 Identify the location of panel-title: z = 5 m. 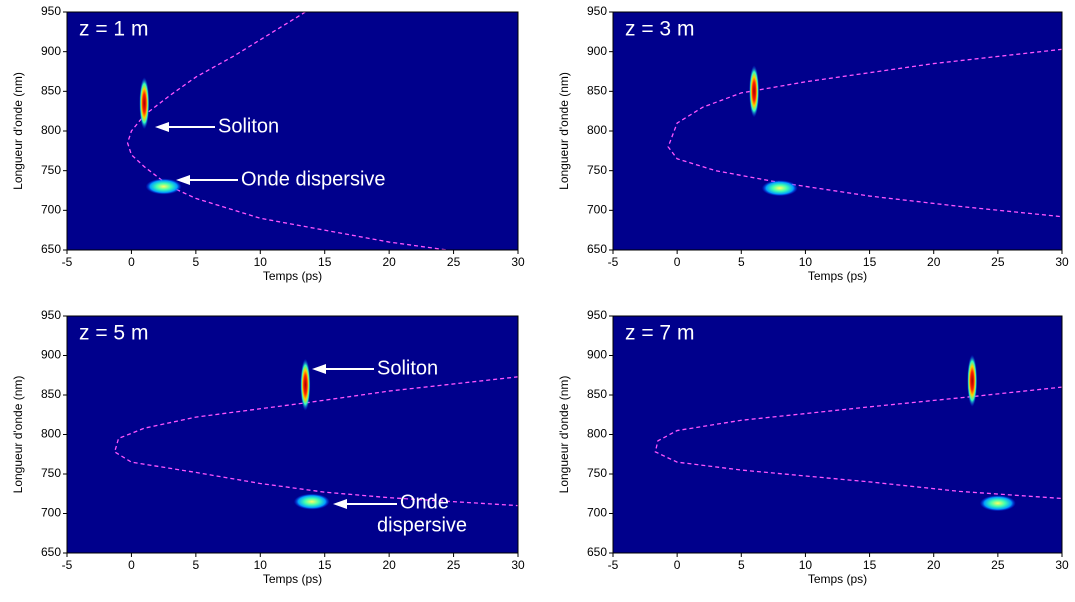
(113, 333).